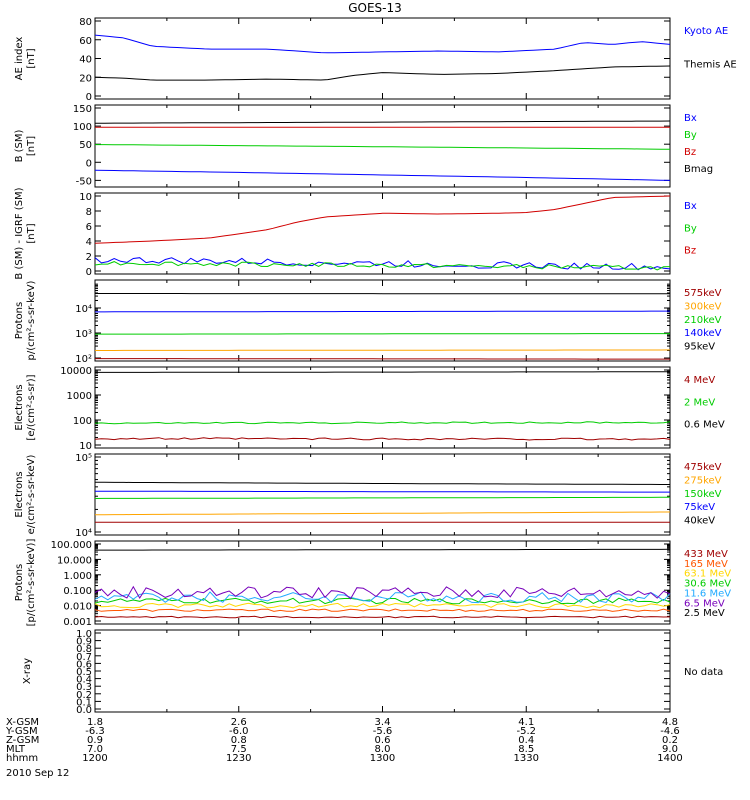  What do you see at coordinates (382, 758) in the screenshot?
I see `x-axis-value: 1300` at bounding box center [382, 758].